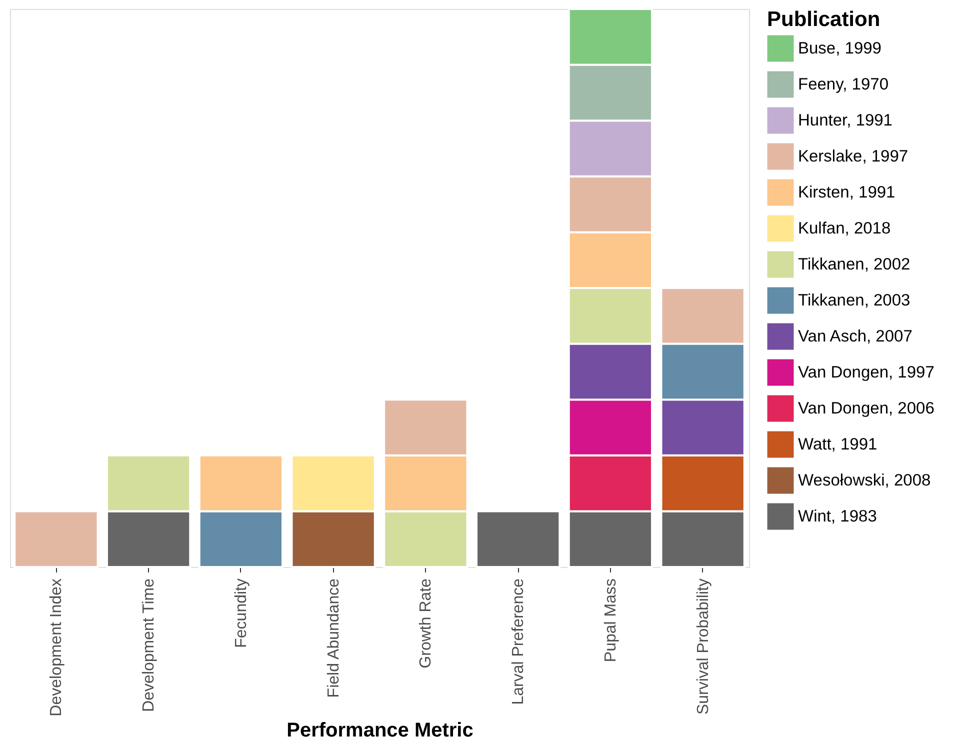 This screenshot has height=754, width=955. Describe the element at coordinates (844, 229) in the screenshot. I see `legend-label: Kulfan, 2018` at that location.